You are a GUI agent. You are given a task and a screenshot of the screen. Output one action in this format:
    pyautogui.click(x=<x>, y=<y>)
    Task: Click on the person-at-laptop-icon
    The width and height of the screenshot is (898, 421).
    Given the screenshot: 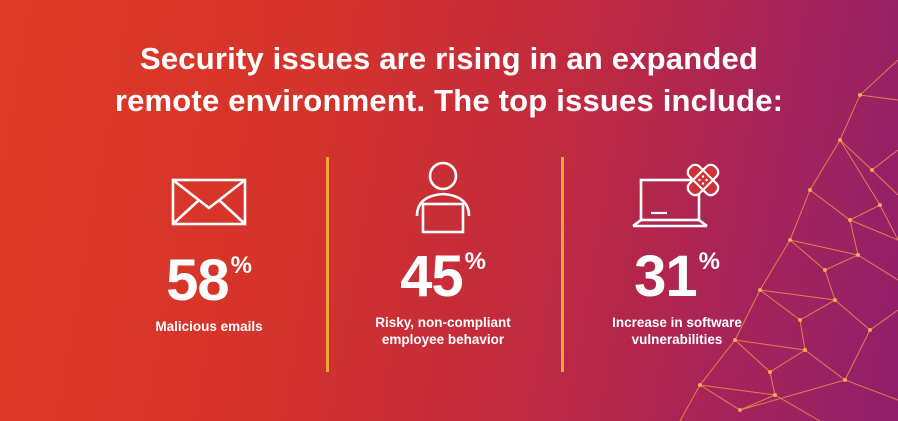 What is the action you would take?
    pyautogui.click(x=443, y=197)
    